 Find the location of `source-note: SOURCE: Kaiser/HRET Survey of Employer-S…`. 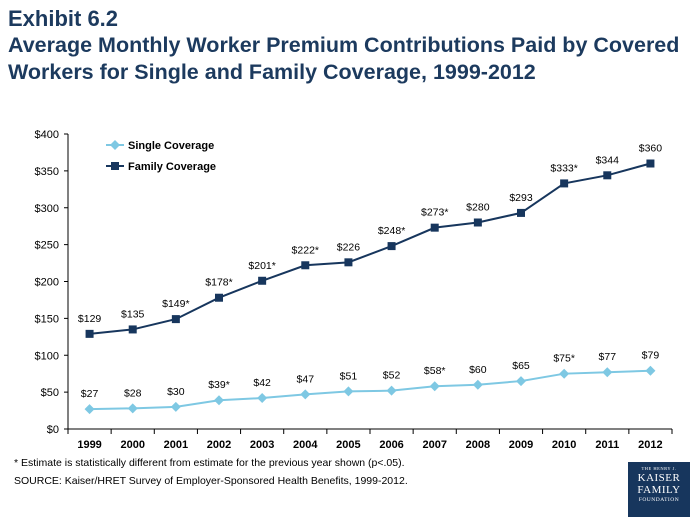

source-note: SOURCE: Kaiser/HRET Survey of Employer-S… is located at coordinates (211, 481).